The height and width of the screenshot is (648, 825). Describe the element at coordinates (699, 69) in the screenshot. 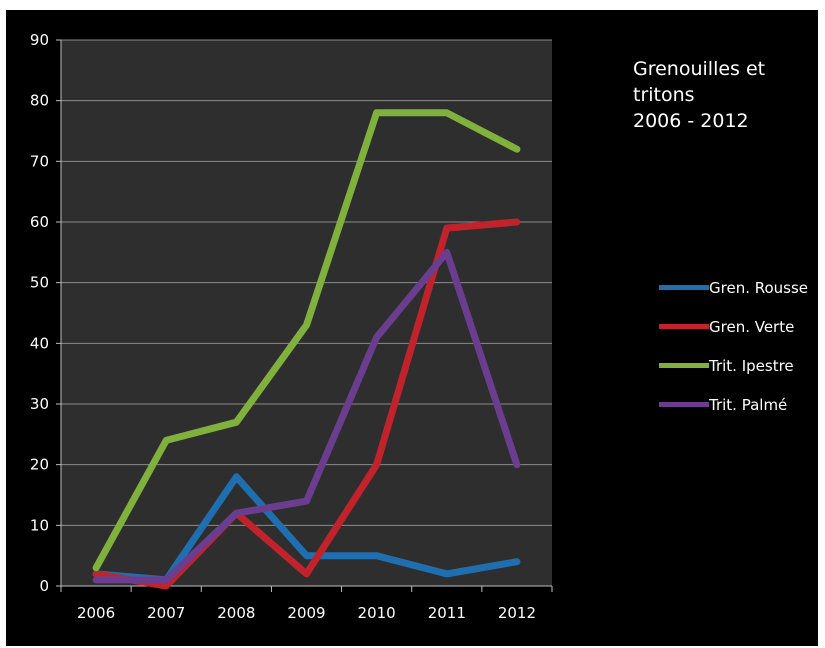

I see `chart-title-line-1: Grenouilles et` at that location.